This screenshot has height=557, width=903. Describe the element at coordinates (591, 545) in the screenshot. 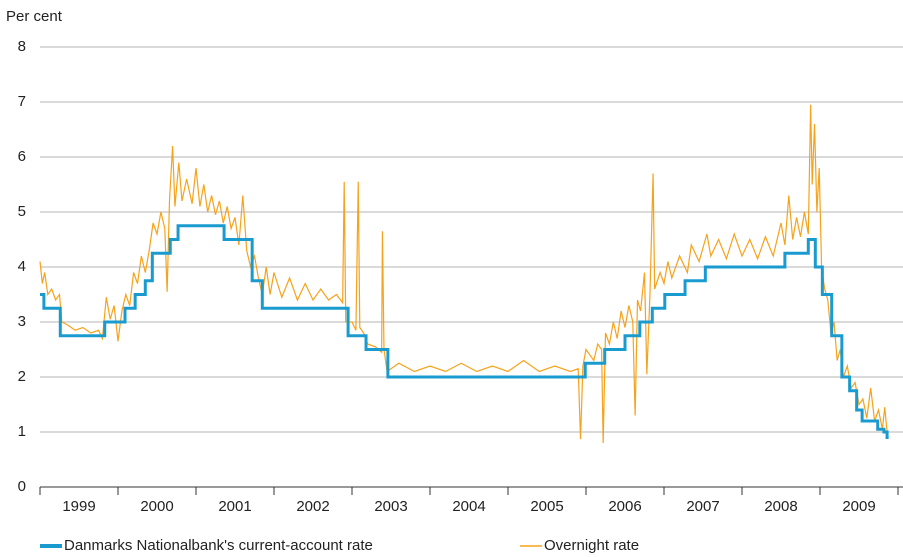

I see `legend-label: Overnight rate` at that location.